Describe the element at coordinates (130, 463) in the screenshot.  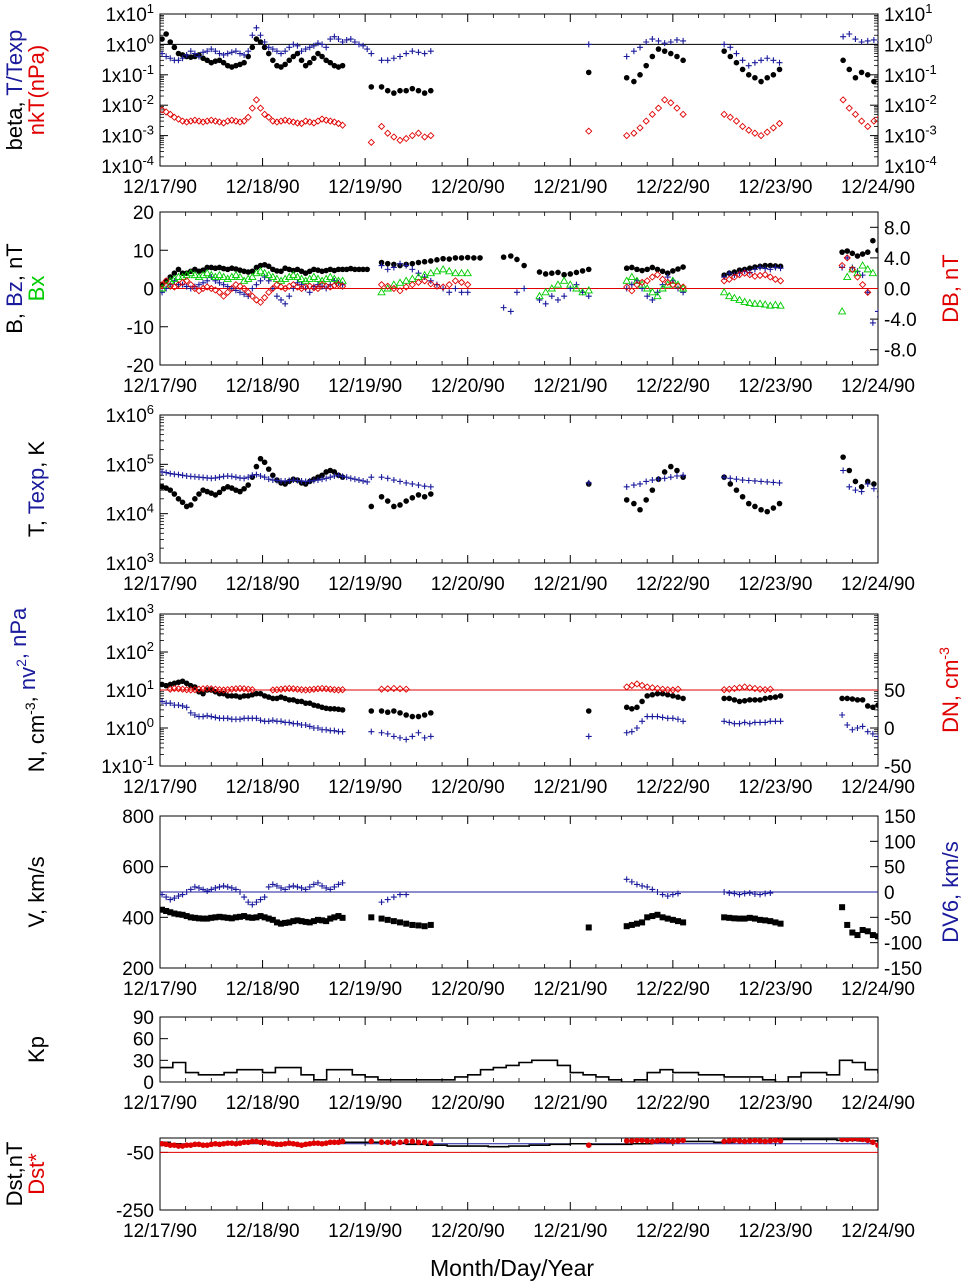
I see `y-tick-label: 1x10⁵` at that location.